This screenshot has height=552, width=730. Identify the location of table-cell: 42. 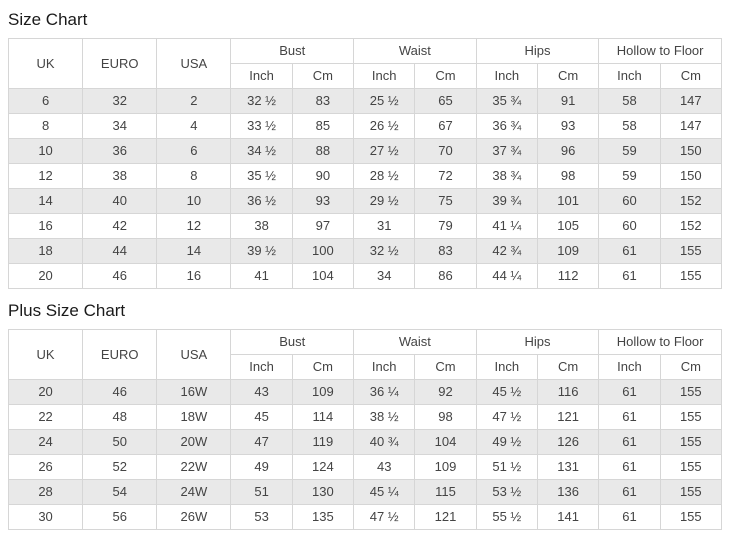
(120, 226).